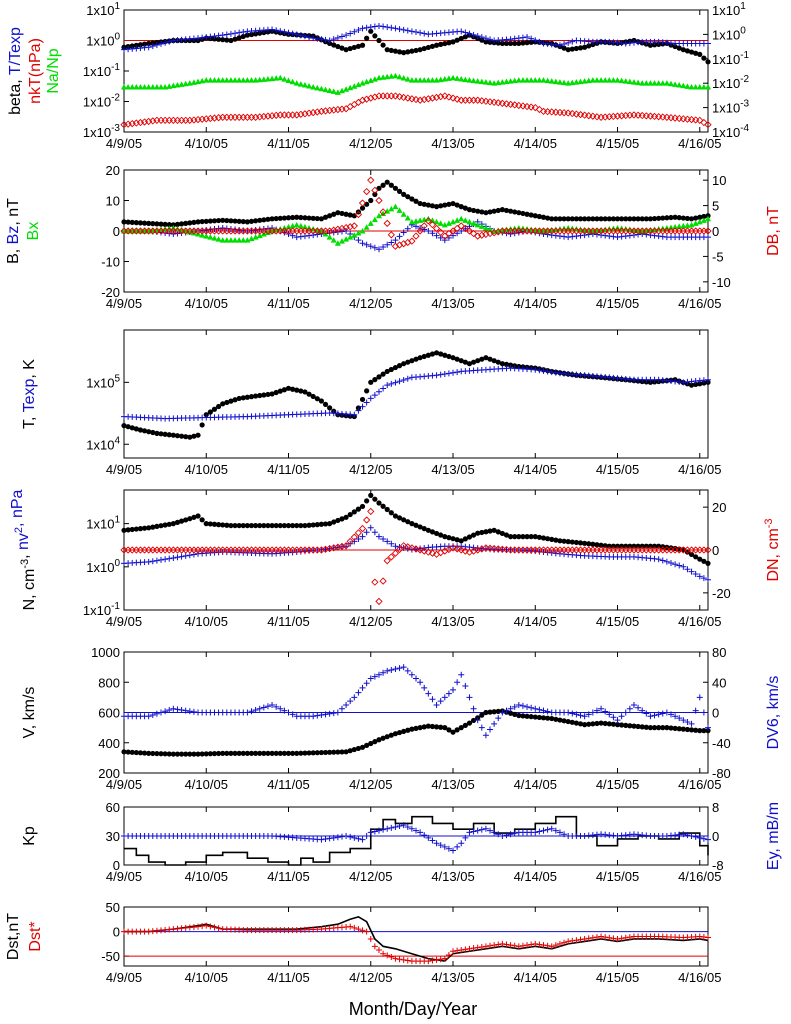 This screenshot has height=1024, width=791. Describe the element at coordinates (729, 33) in the screenshot. I see `y2-tick-label: 1x100` at that location.